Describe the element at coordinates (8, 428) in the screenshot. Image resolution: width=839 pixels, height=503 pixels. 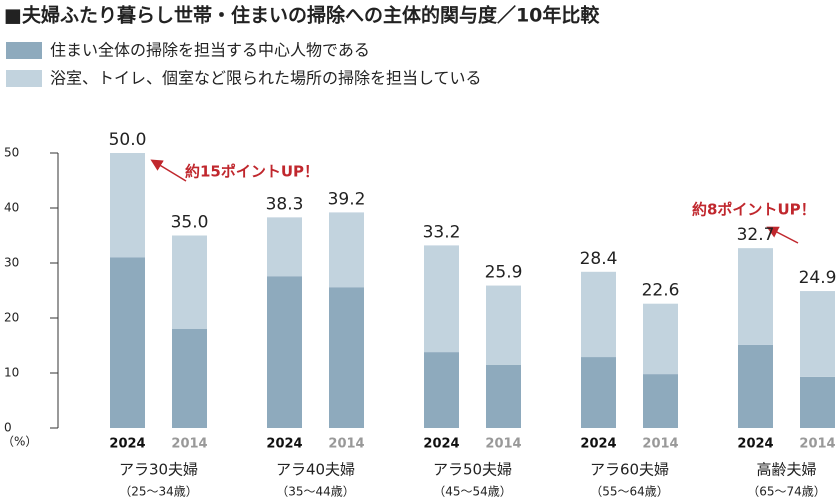
I see `y-tick-label: 0` at that location.